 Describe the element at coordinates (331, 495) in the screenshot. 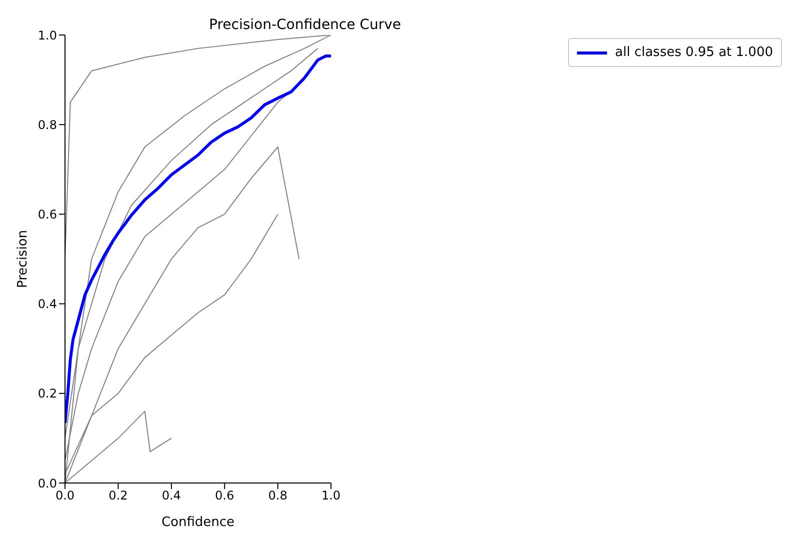

I see `x-tick-label: 1.0` at that location.